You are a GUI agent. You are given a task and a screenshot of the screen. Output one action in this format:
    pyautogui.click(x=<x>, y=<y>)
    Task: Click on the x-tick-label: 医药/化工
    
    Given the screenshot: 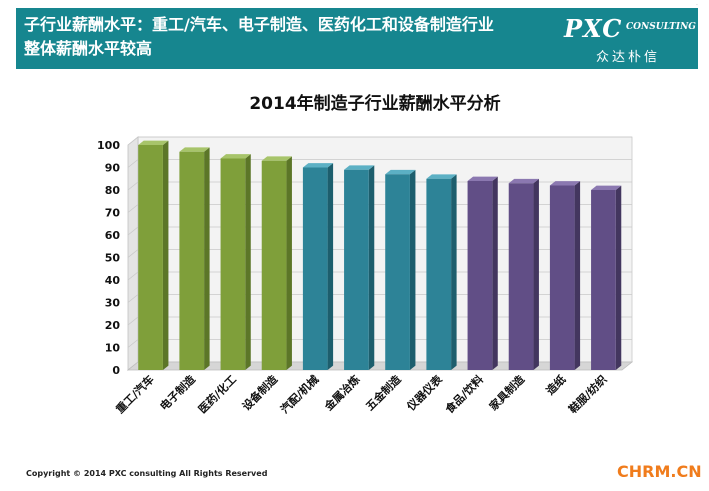 What is the action you would take?
    pyautogui.click(x=217, y=394)
    